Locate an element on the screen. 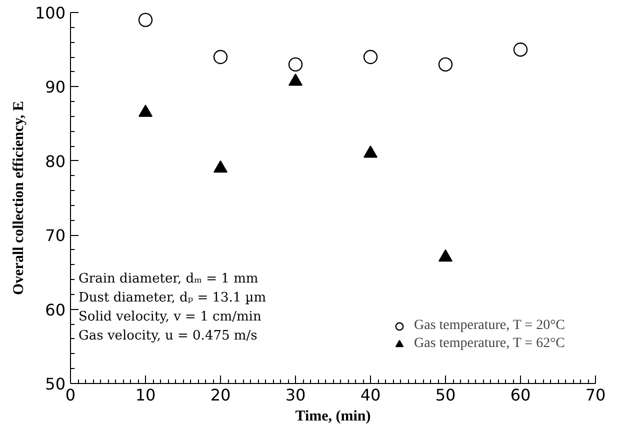  y-tick-label: 60 is located at coordinates (55, 310).